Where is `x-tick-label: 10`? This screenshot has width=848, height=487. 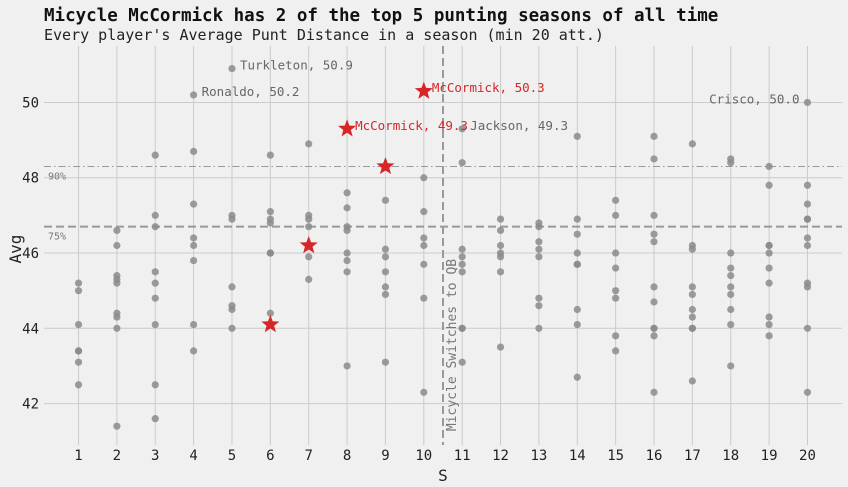
x-tick-label: 10 is located at coordinates (423, 456).